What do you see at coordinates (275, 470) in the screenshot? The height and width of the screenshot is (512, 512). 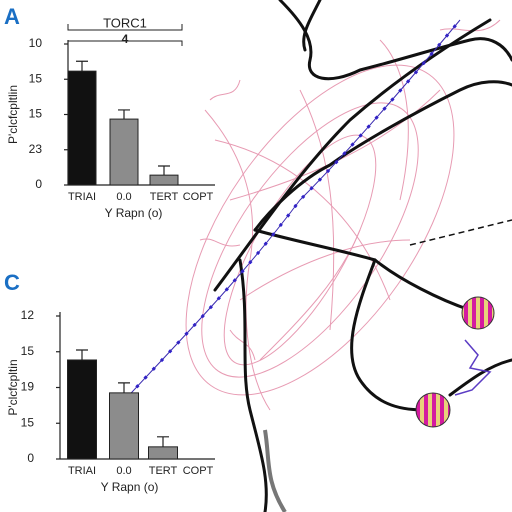 I see `gray-fiber` at bounding box center [275, 470].